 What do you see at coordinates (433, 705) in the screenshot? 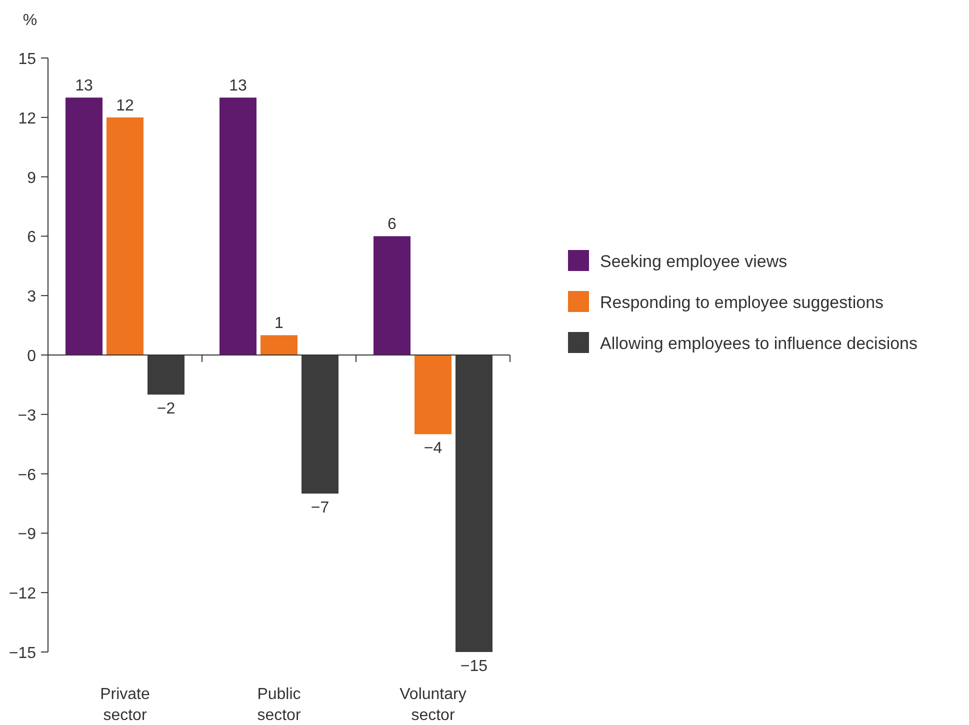
I see `x-tick-label: Voluntary sector` at bounding box center [433, 705].